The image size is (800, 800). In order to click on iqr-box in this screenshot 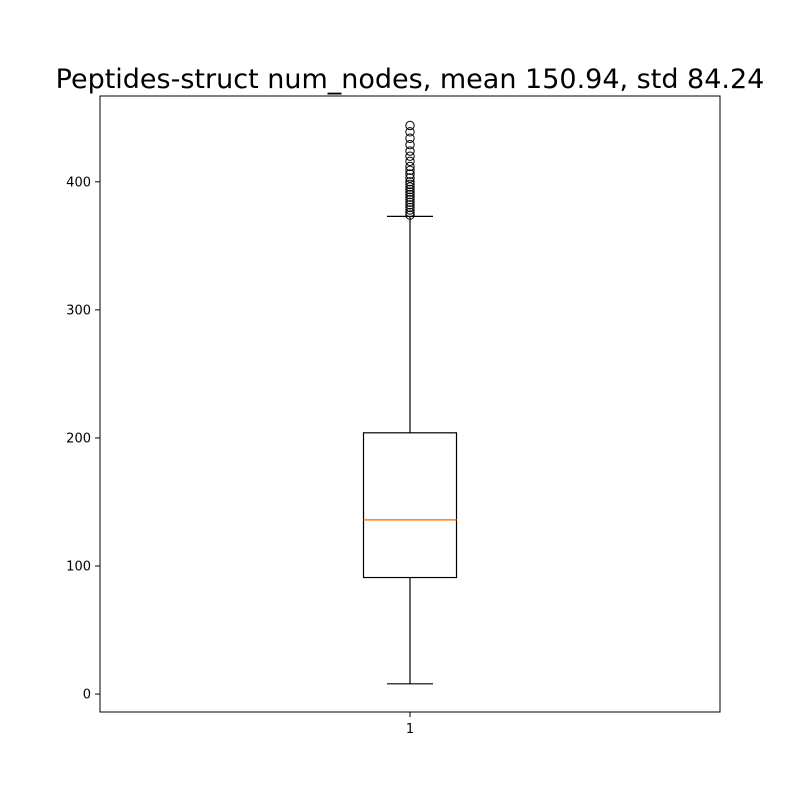, I will do `click(410, 505)`.